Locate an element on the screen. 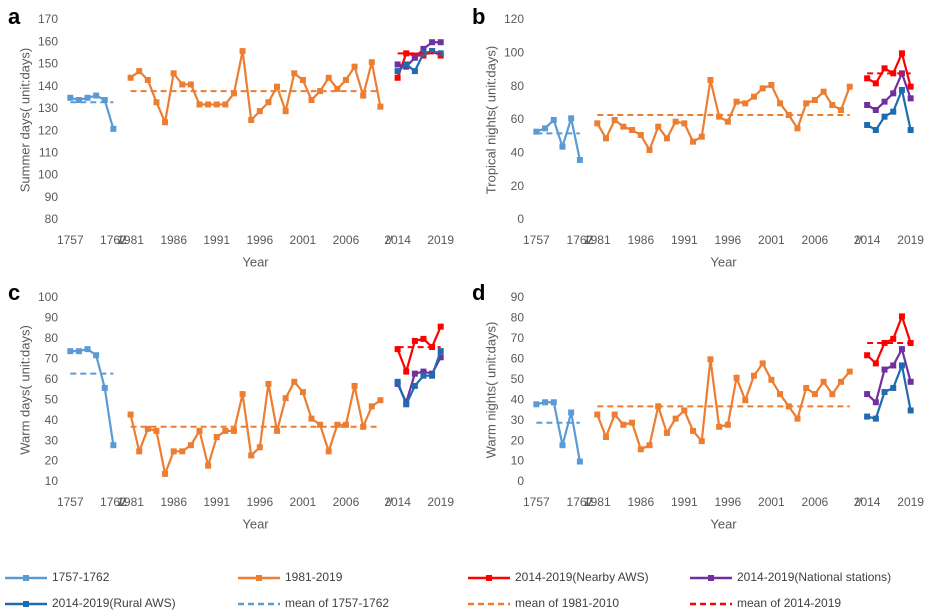 The width and height of the screenshot is (935, 615). y-tick-label: 20 is located at coordinates (52, 461).